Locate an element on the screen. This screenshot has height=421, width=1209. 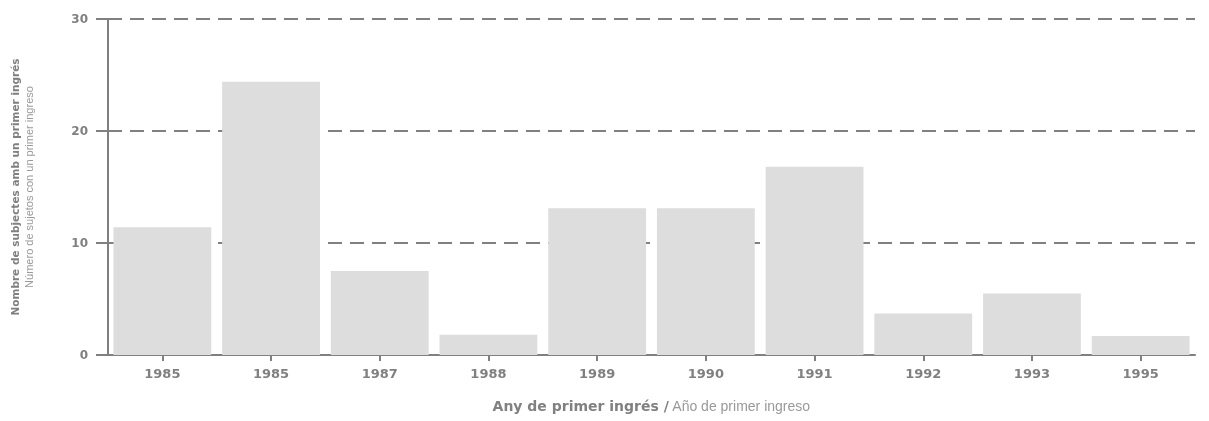
x-tick-label: 1995 is located at coordinates (1140, 373).